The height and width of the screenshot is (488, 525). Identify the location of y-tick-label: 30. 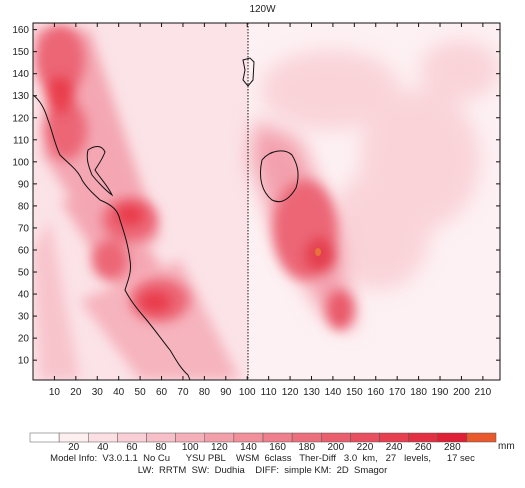
(24, 317).